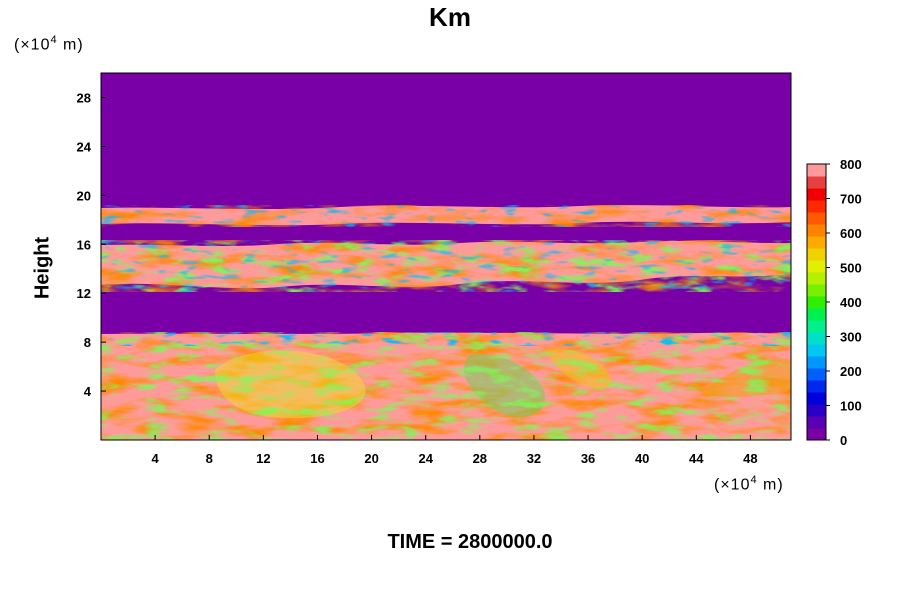  I want to click on colorbar-tick-label: 400, so click(851, 302).